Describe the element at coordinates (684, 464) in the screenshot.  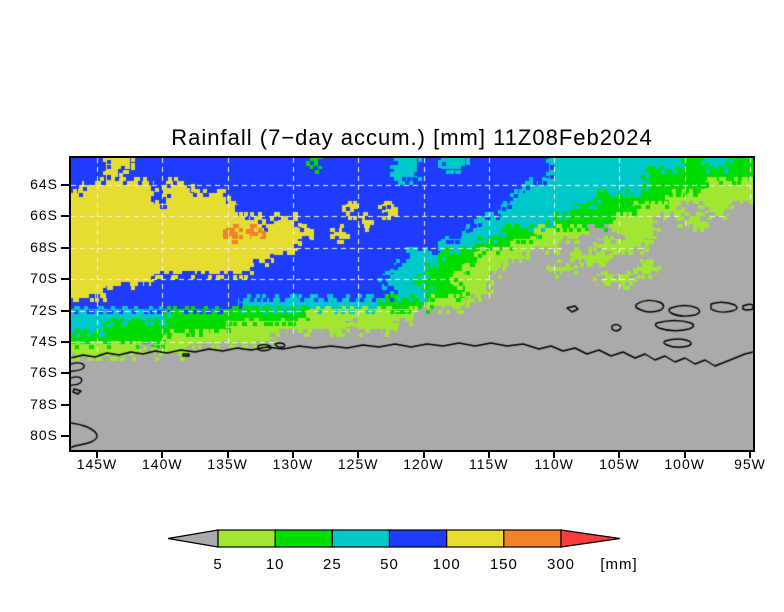
I see `x-axis-label: 100W` at that location.